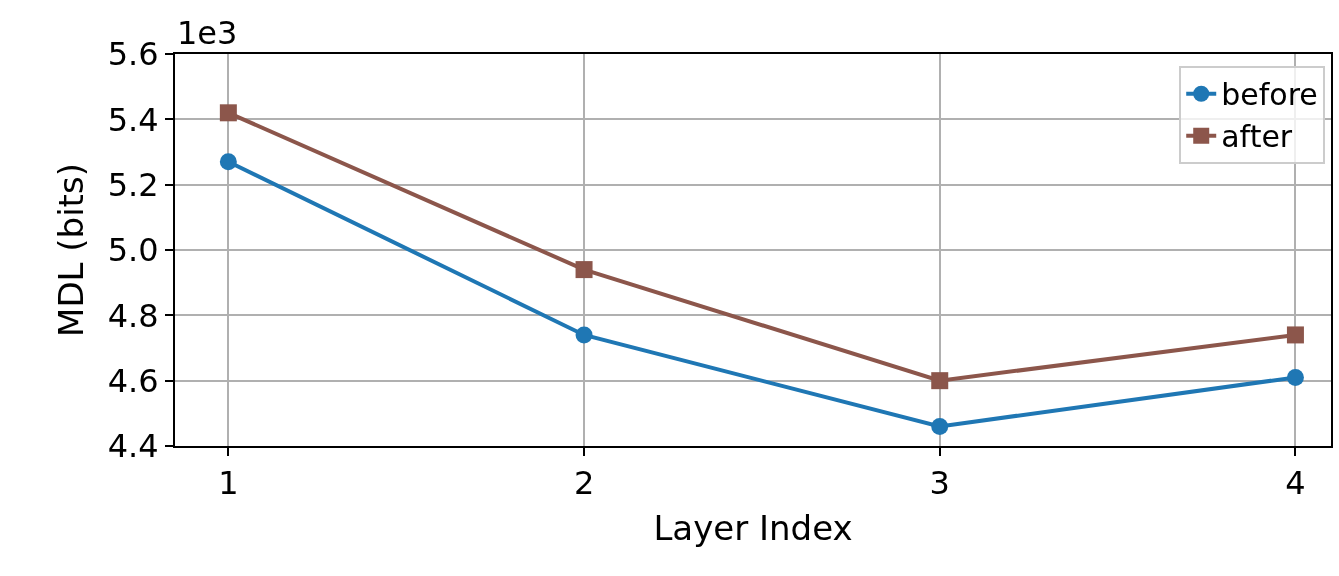 The image size is (1339, 576). Describe the element at coordinates (228, 483) in the screenshot. I see `x-tick-label: 1` at that location.